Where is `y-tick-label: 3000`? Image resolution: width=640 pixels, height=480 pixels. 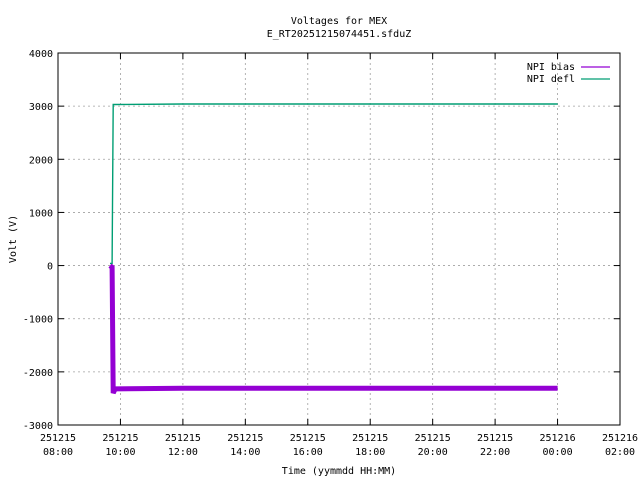
y-tick-label: 3000 is located at coordinates (41, 107).